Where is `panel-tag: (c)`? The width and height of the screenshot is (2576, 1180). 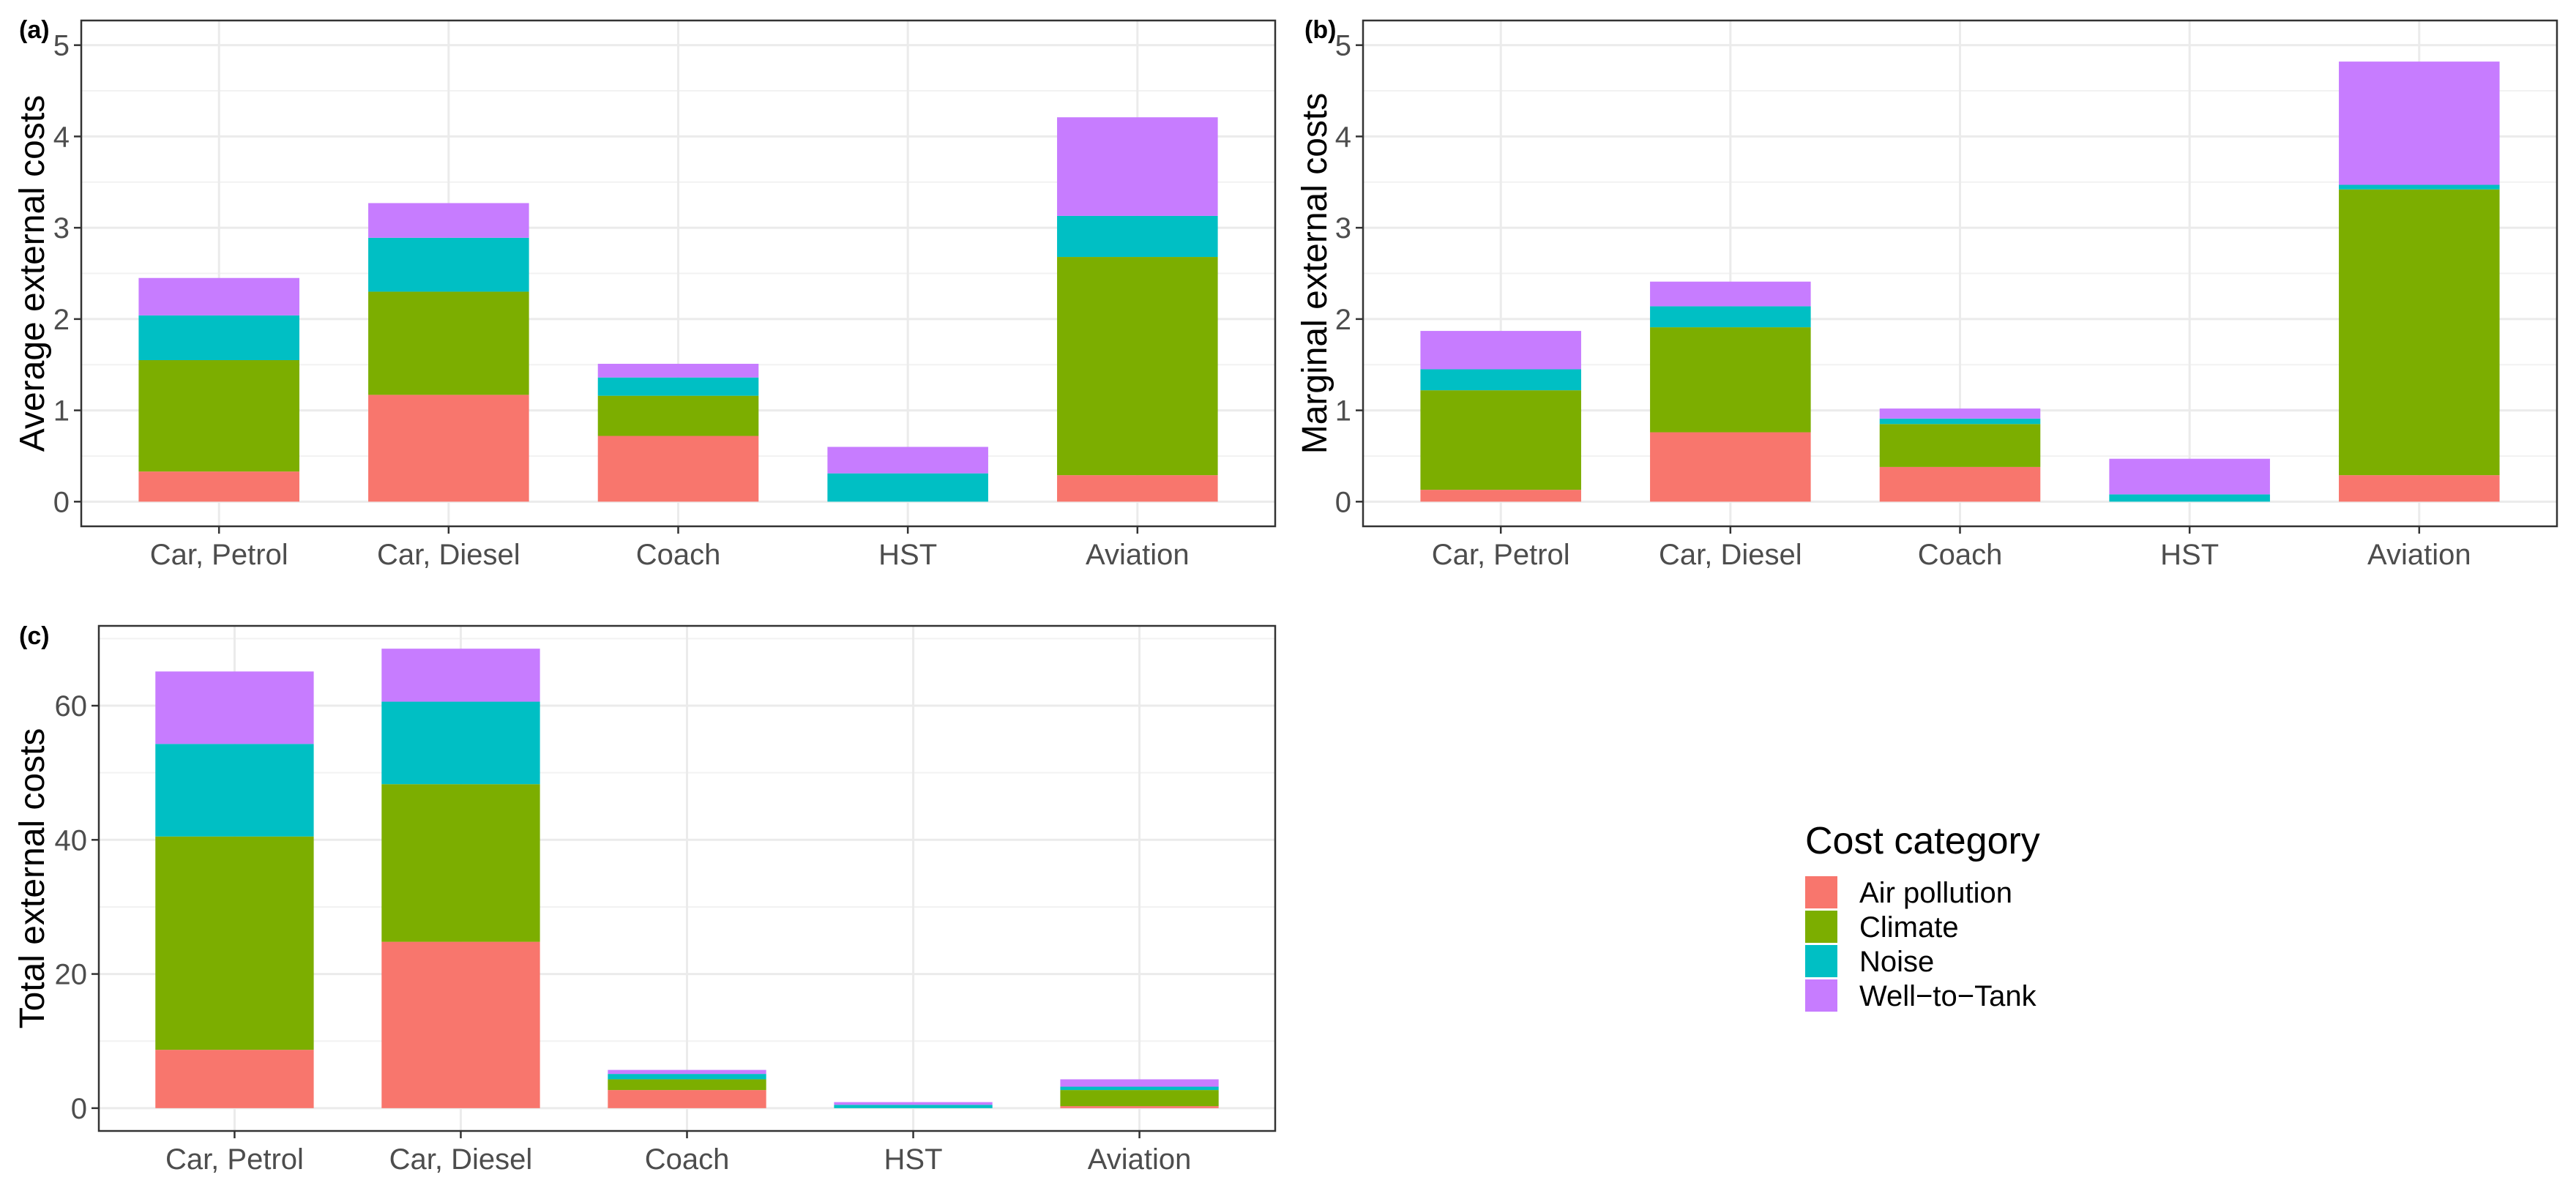
panel-tag: (c) is located at coordinates (34, 636).